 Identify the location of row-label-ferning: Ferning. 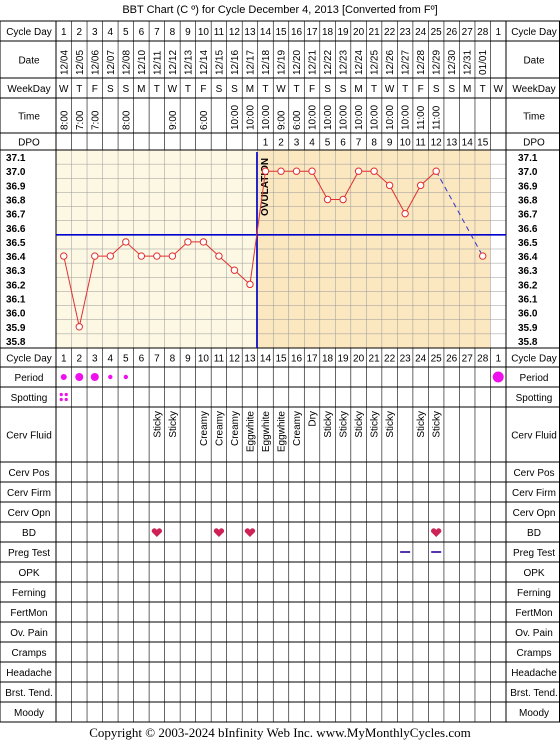
(29, 593).